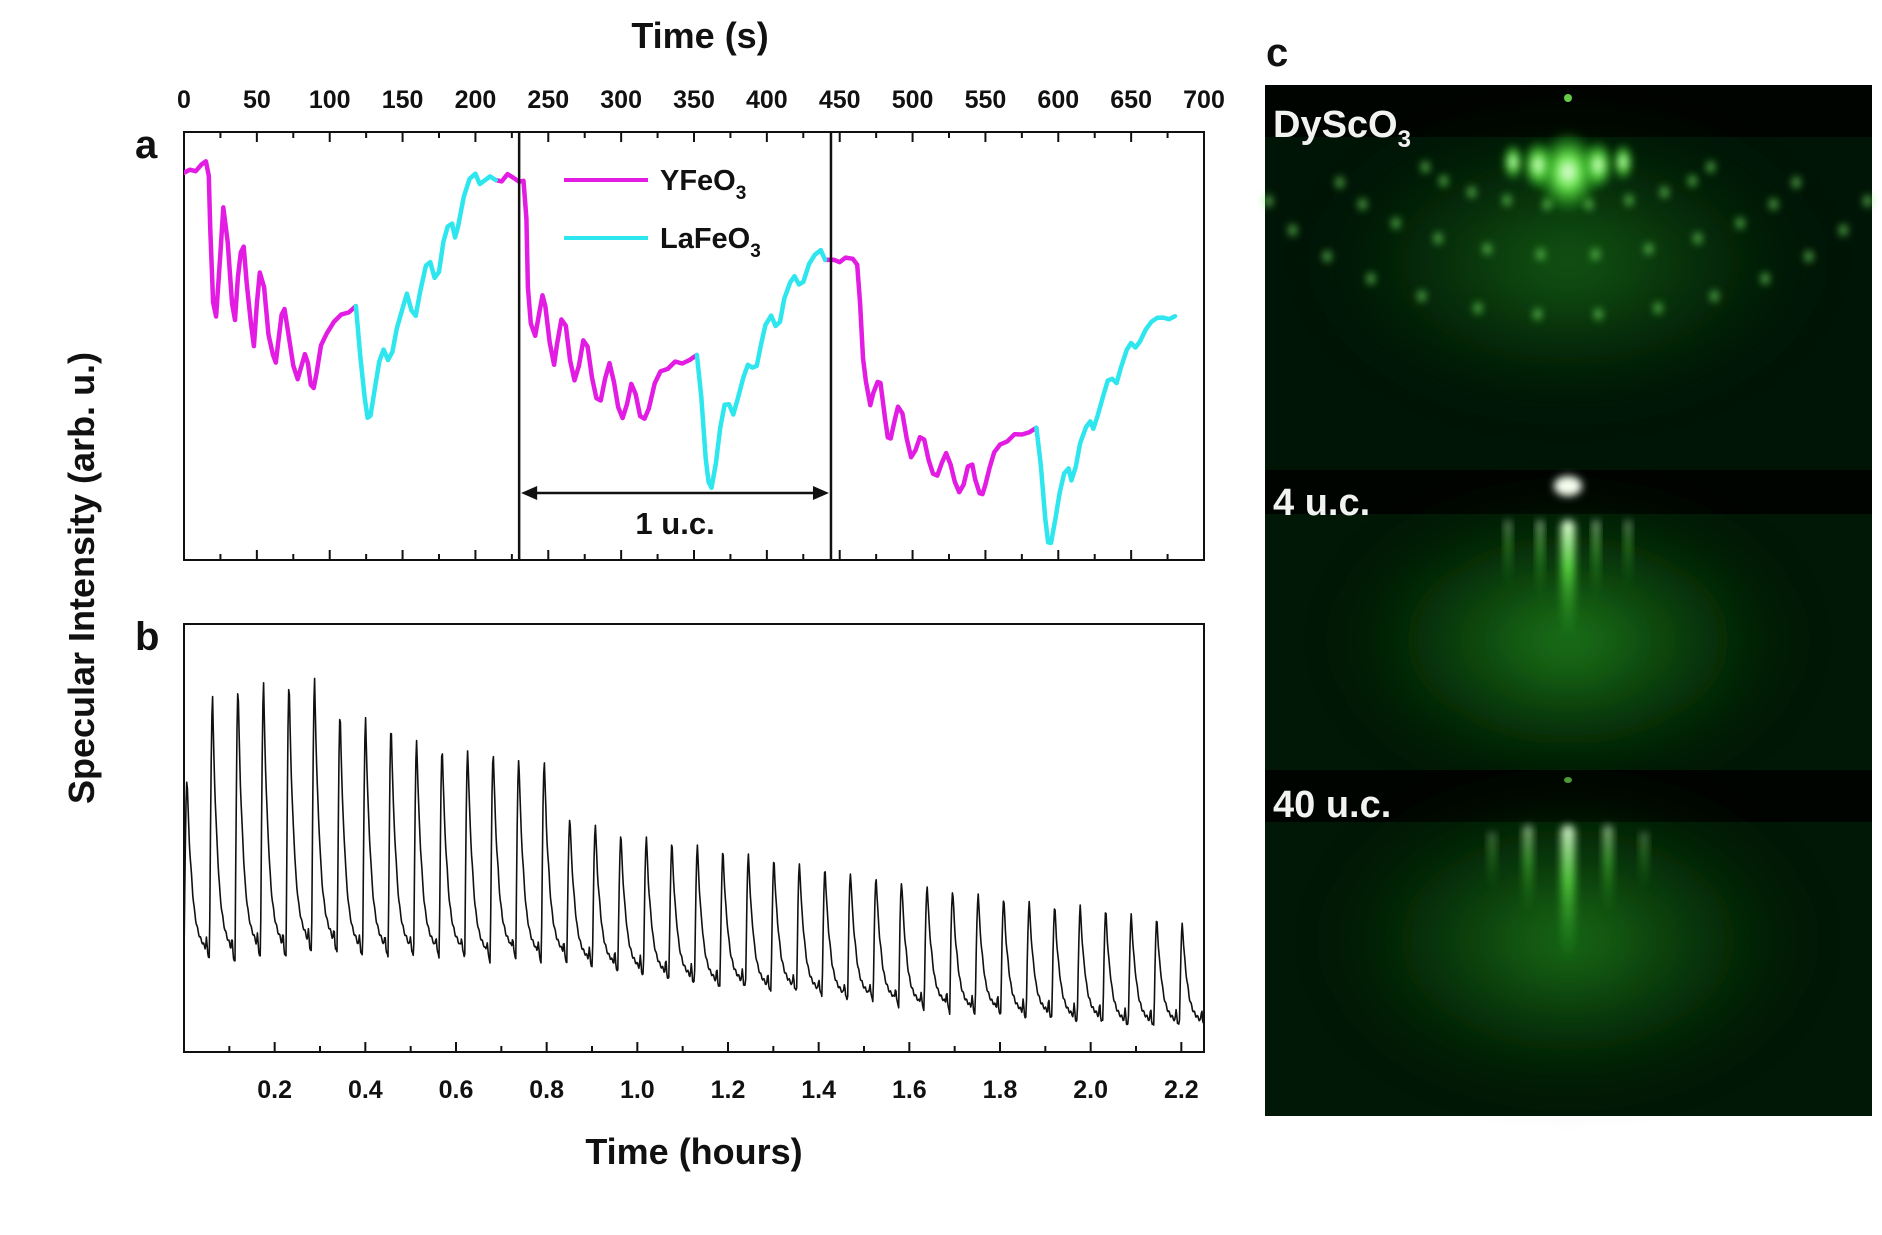 The height and width of the screenshot is (1235, 1882). I want to click on x-tick-label: 200, so click(476, 100).